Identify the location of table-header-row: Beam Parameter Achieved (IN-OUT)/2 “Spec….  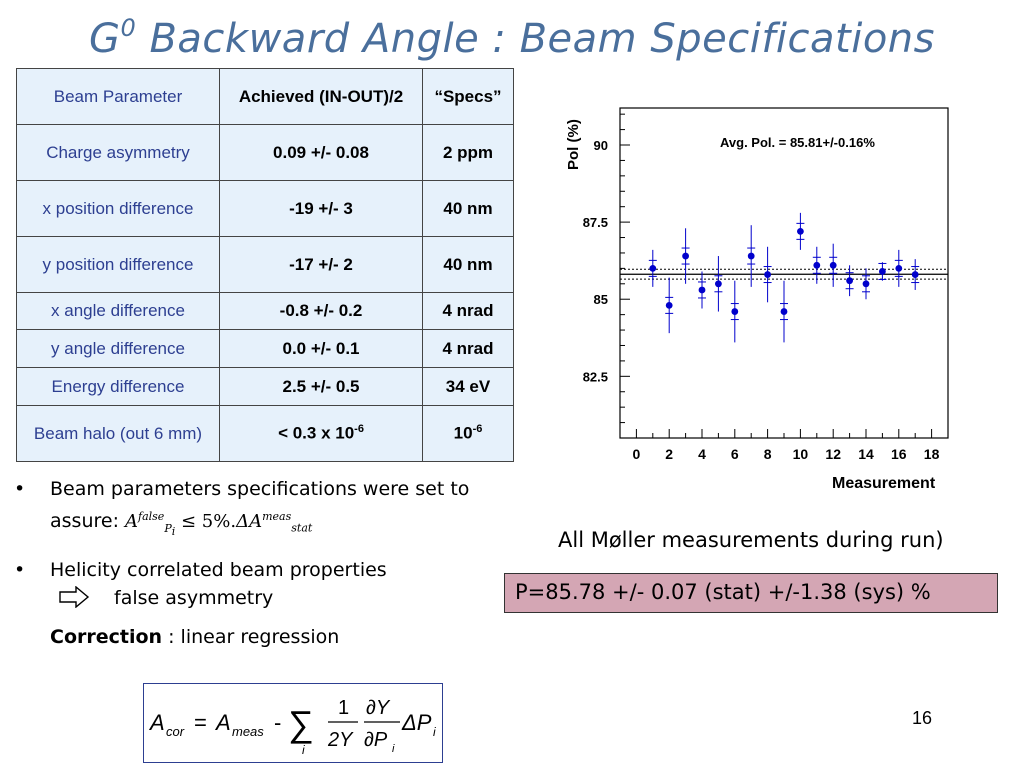
(265, 96).